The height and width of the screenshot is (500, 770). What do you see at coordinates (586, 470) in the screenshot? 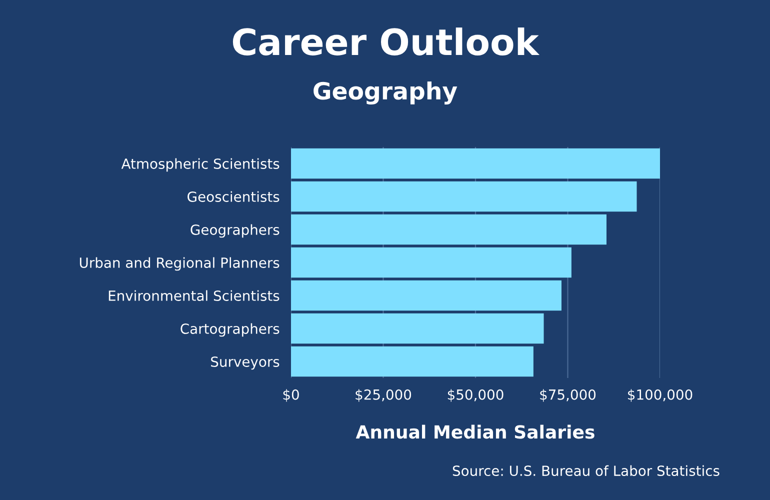
I see `source-note: Source: U.S. Bureau of Labor Statistics` at bounding box center [586, 470].